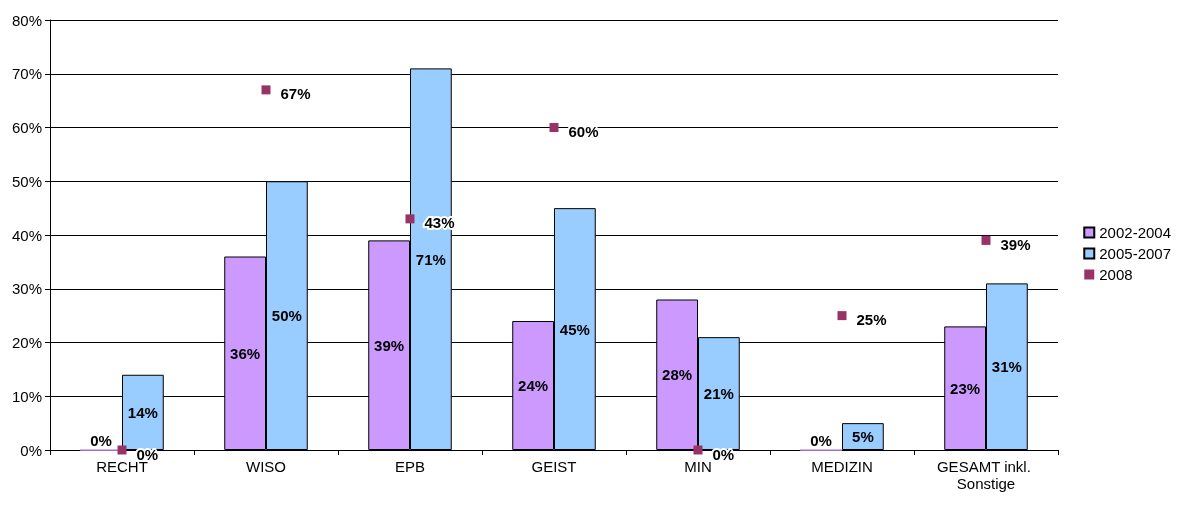  What do you see at coordinates (965, 388) in the screenshot?
I see `data-label: 23%` at bounding box center [965, 388].